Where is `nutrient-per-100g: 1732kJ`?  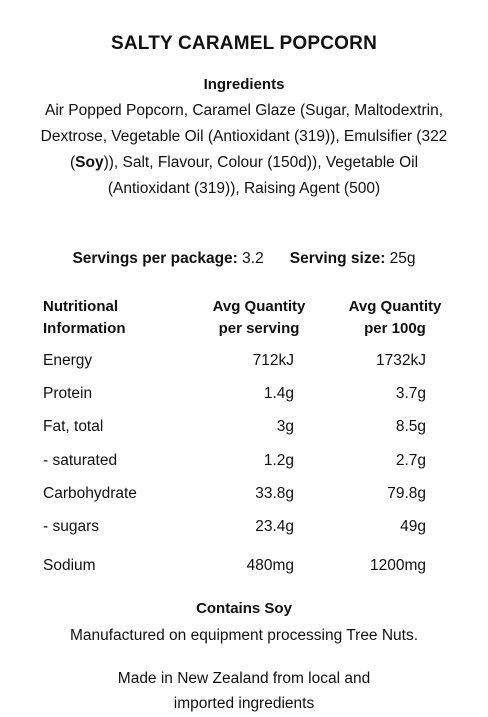
nutrient-per-100g: 1732kJ is located at coordinates (401, 360).